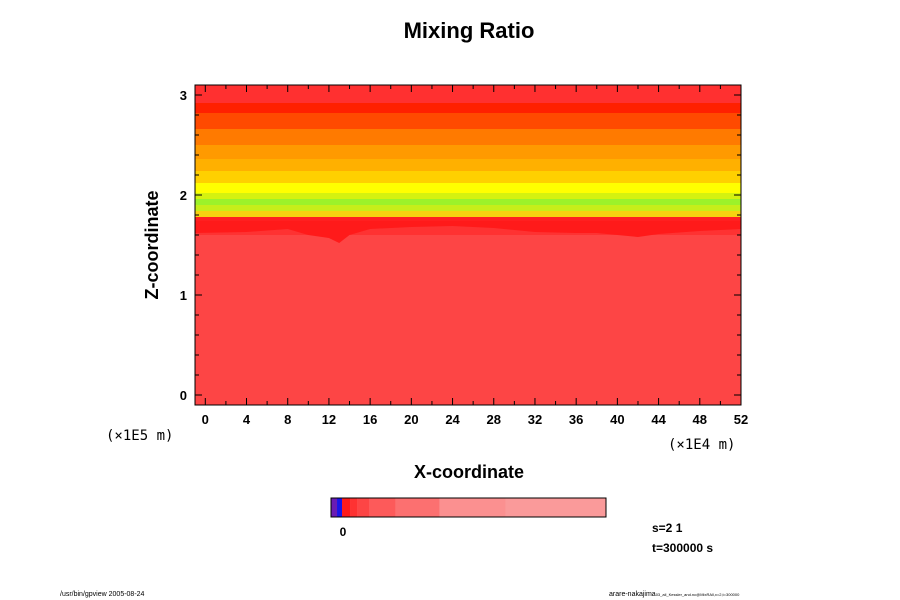 The height and width of the screenshot is (600, 900). Describe the element at coordinates (617, 419) in the screenshot. I see `x-tick-label: 40` at that location.